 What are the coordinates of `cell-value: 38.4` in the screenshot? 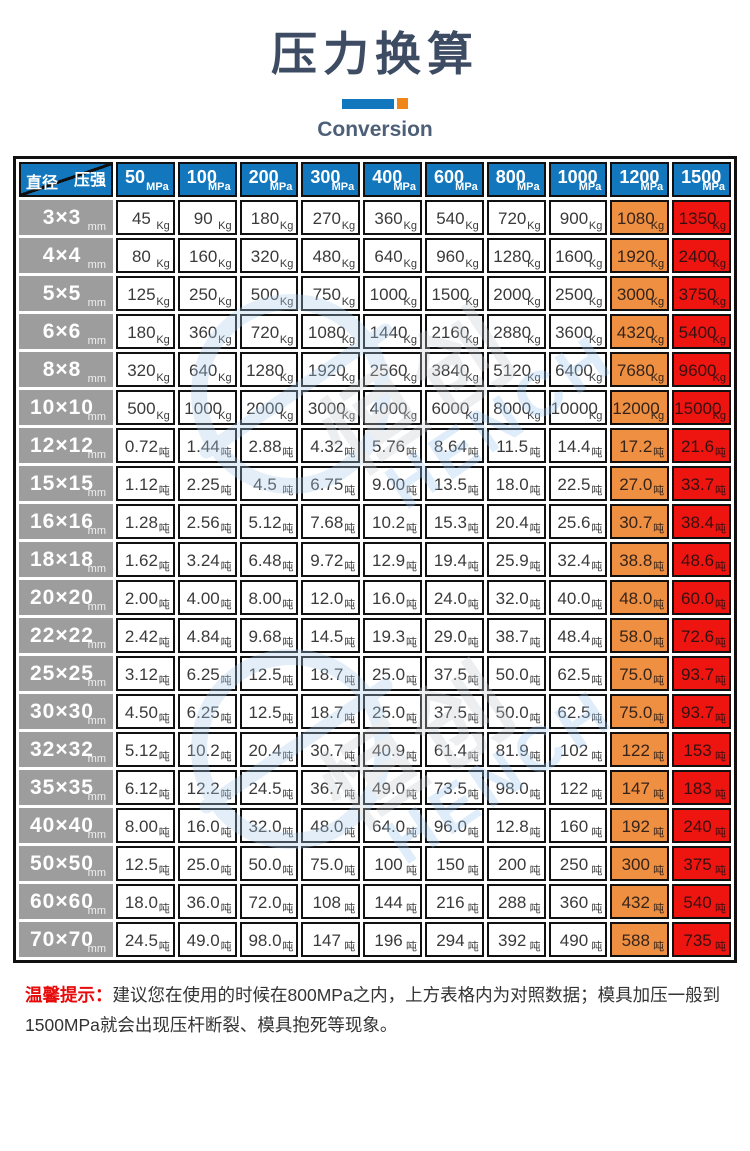 It's located at (698, 522).